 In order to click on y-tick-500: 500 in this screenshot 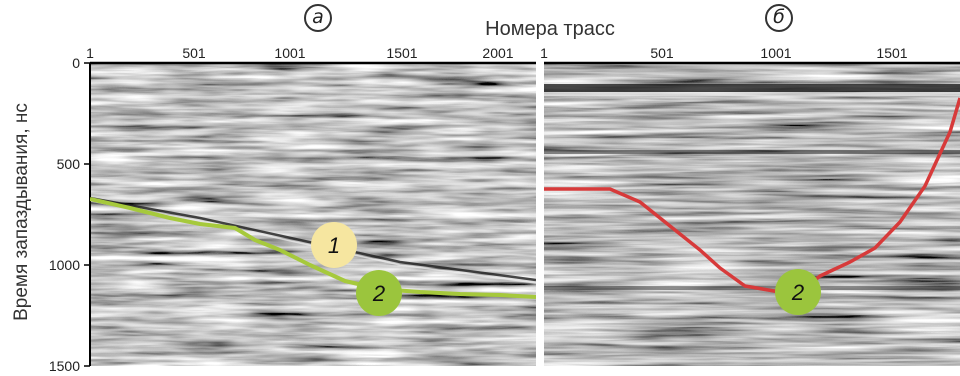, I will do `click(68, 164)`.